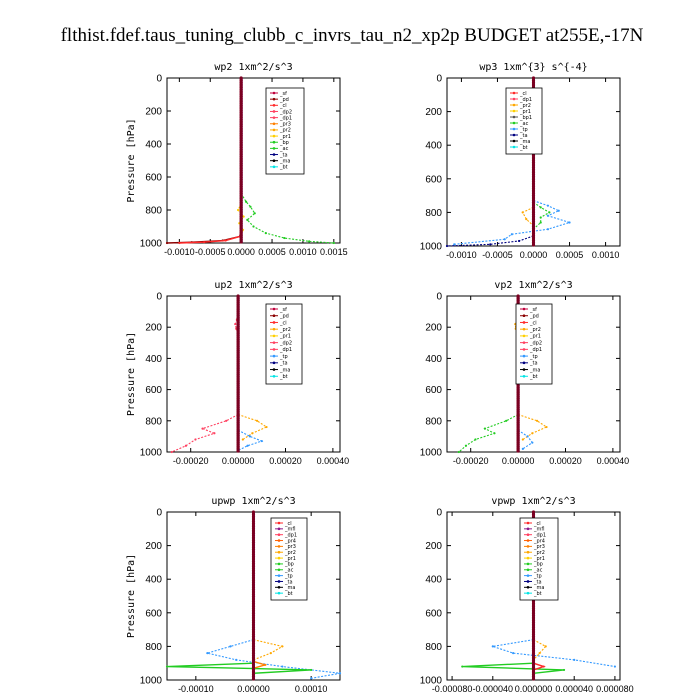 Image resolution: width=700 pixels, height=700 pixels. What do you see at coordinates (290, 559) in the screenshot?
I see `legend-label: _pr1` at bounding box center [290, 559].